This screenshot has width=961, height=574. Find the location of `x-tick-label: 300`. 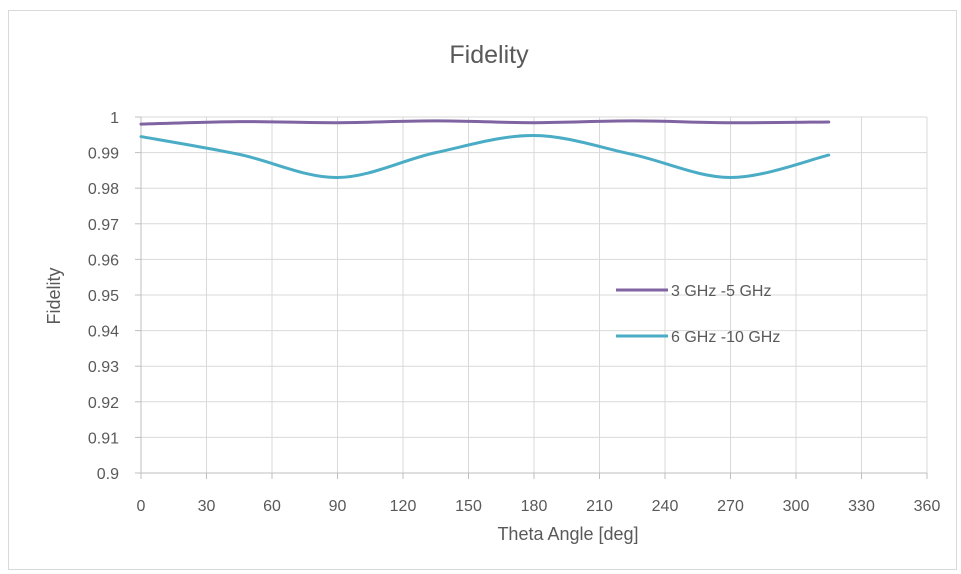

x-tick-label: 300 is located at coordinates (796, 506).